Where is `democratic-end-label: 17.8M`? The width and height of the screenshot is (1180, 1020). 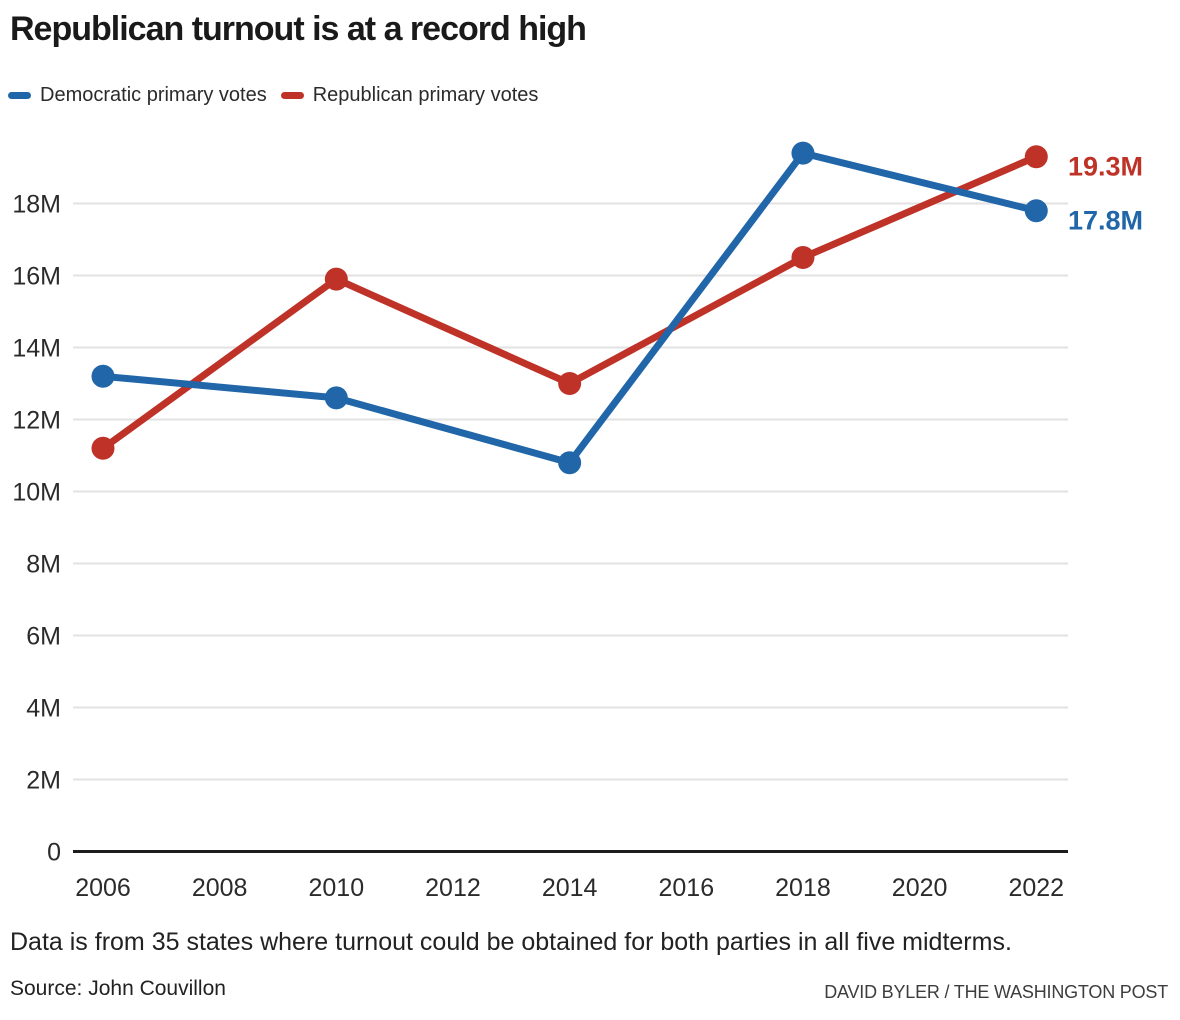
democratic-end-label: 17.8M is located at coordinates (1105, 221).